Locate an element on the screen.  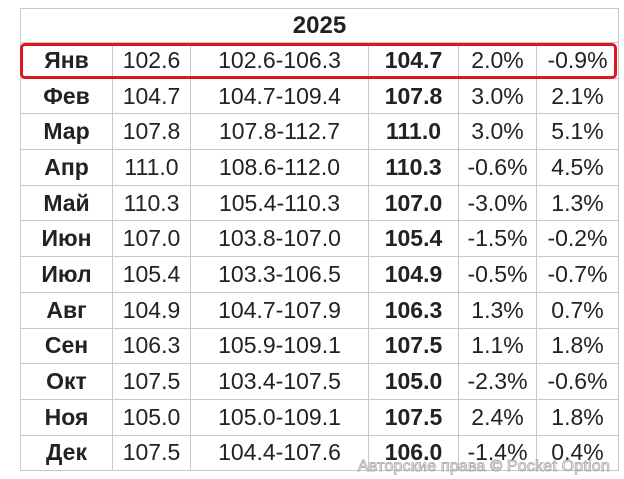
total-change-cell: -0.9% is located at coordinates (577, 60).